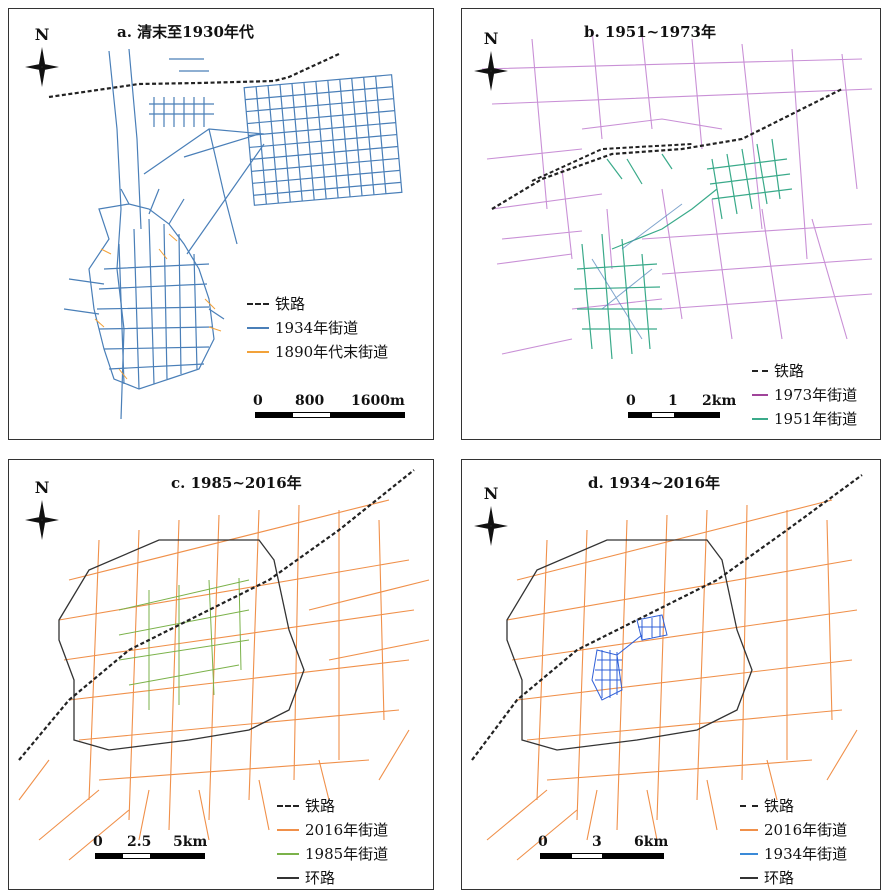  Describe the element at coordinates (310, 401) in the screenshot. I see `scale-label-1: 800` at that location.